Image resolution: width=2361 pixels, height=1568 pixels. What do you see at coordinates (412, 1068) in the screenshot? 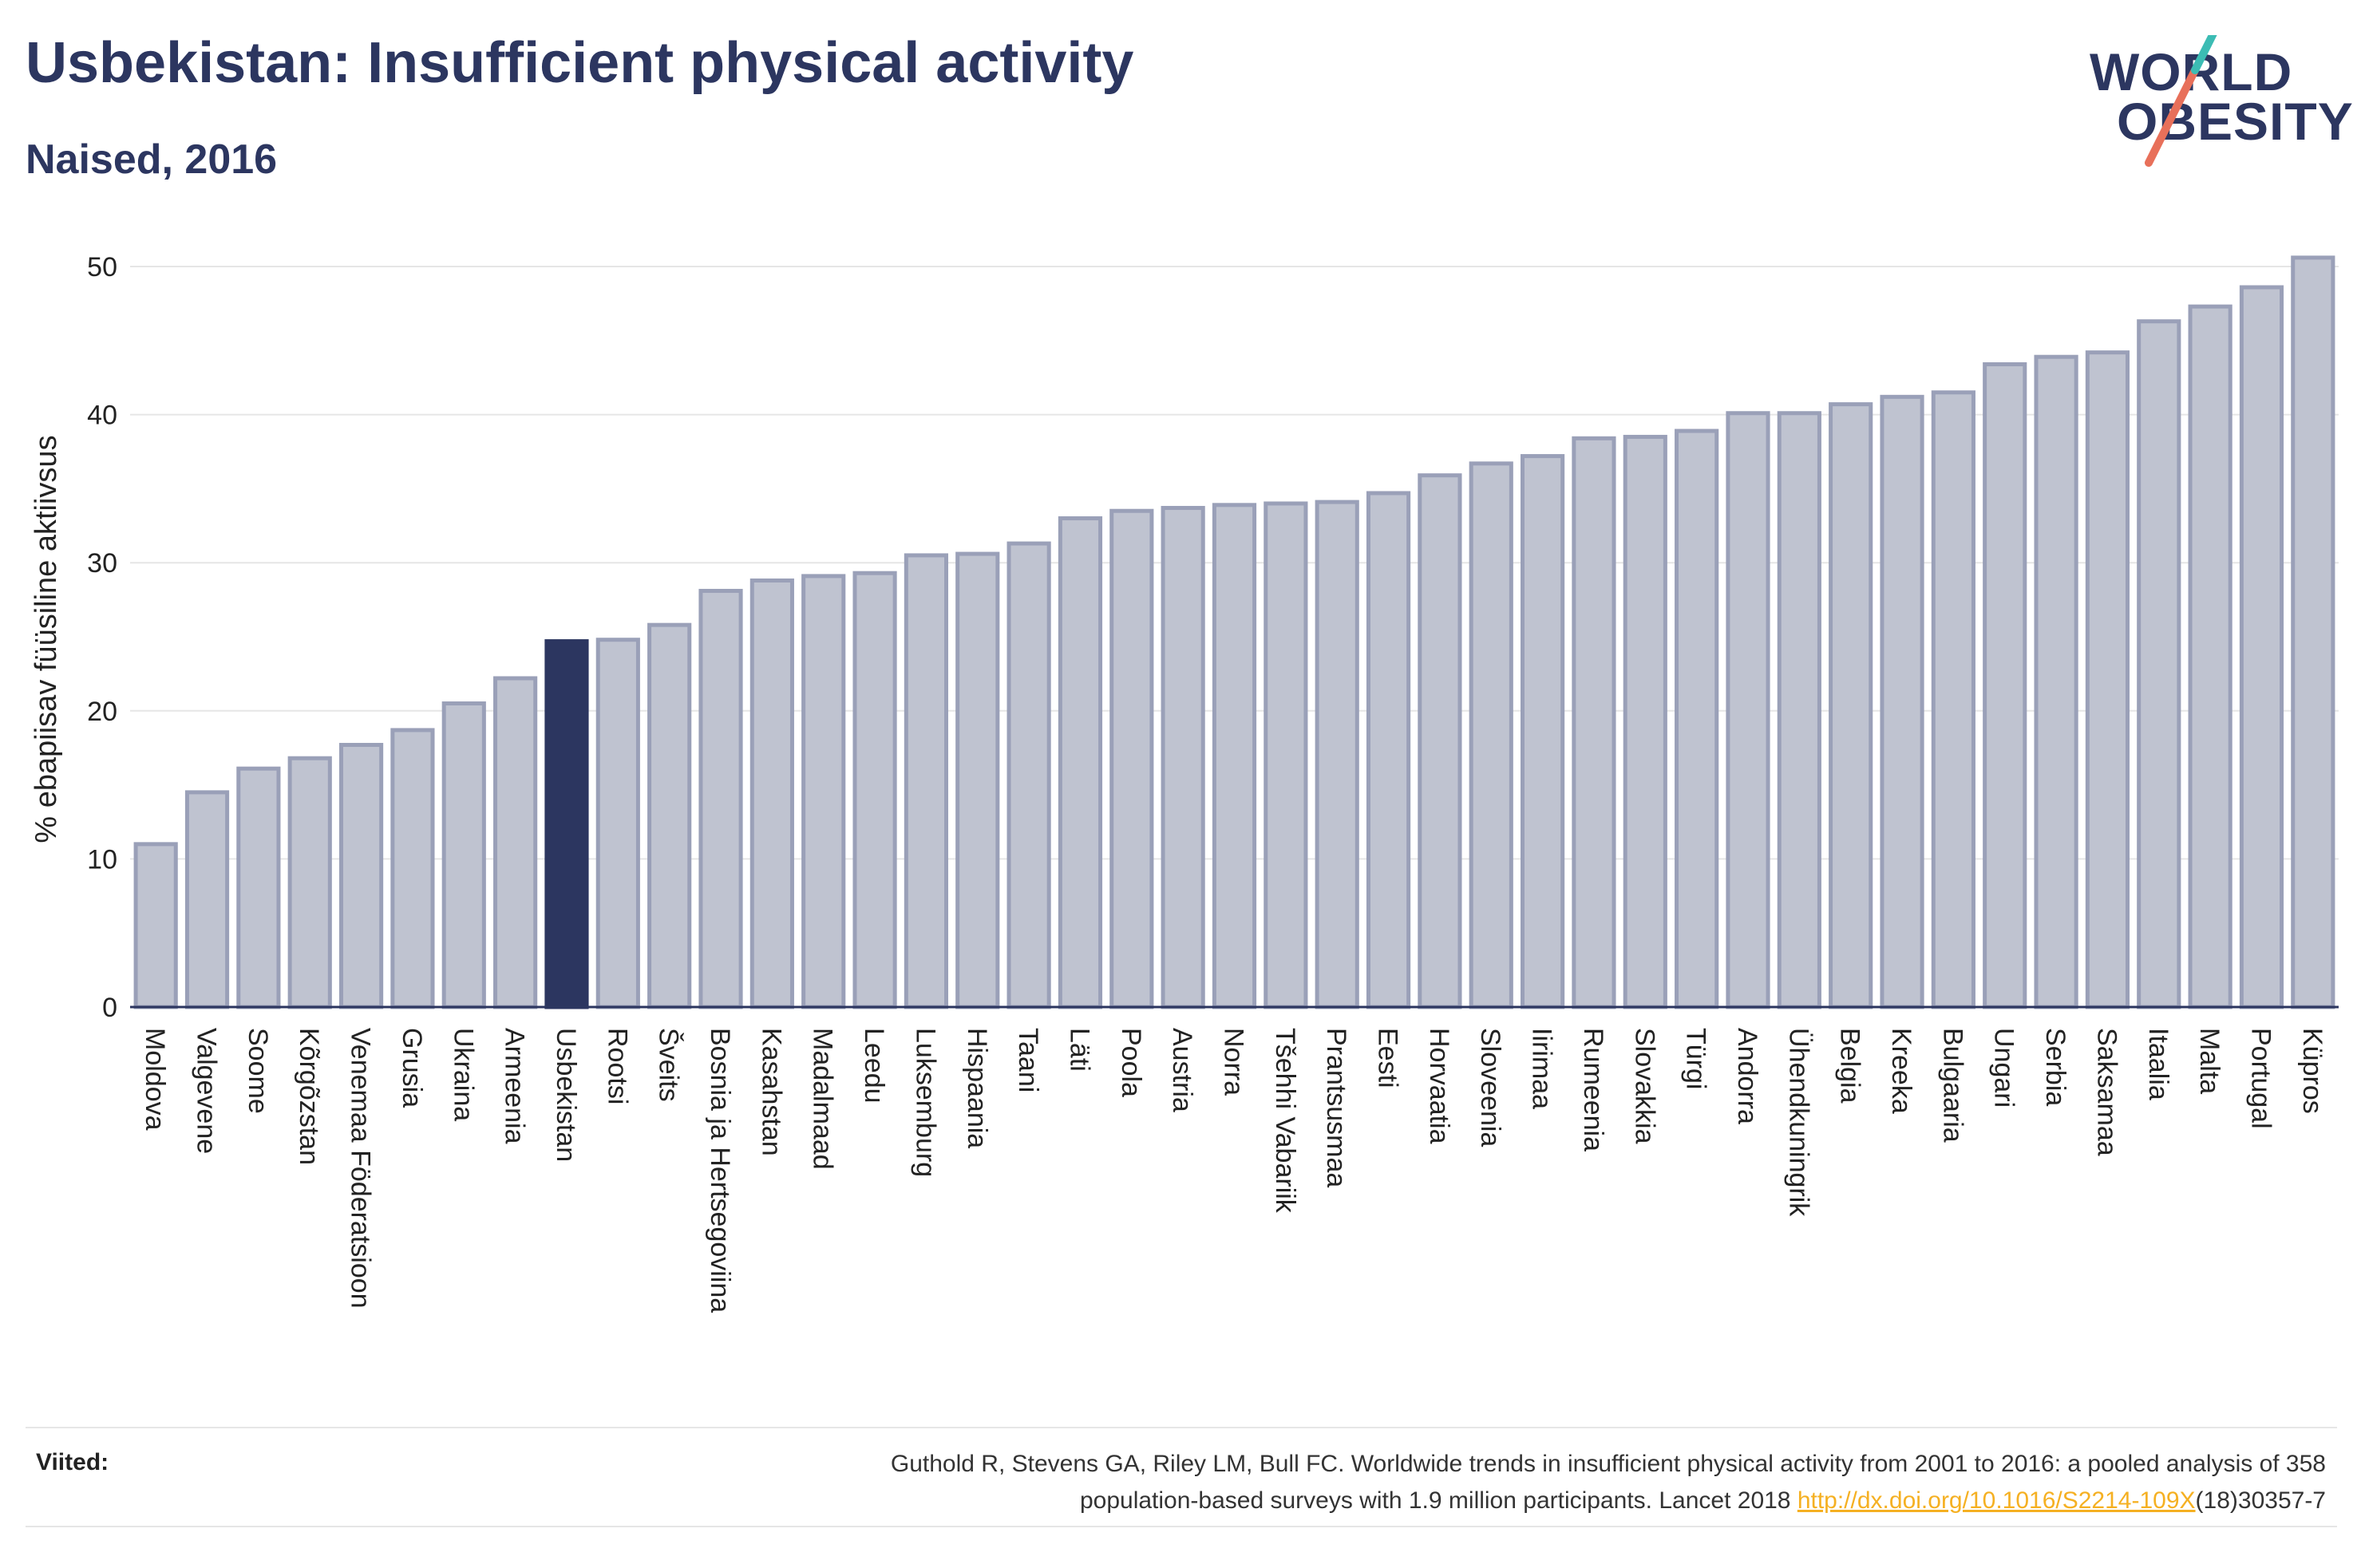
I see `x-tick-label: Grusia` at bounding box center [412, 1068].